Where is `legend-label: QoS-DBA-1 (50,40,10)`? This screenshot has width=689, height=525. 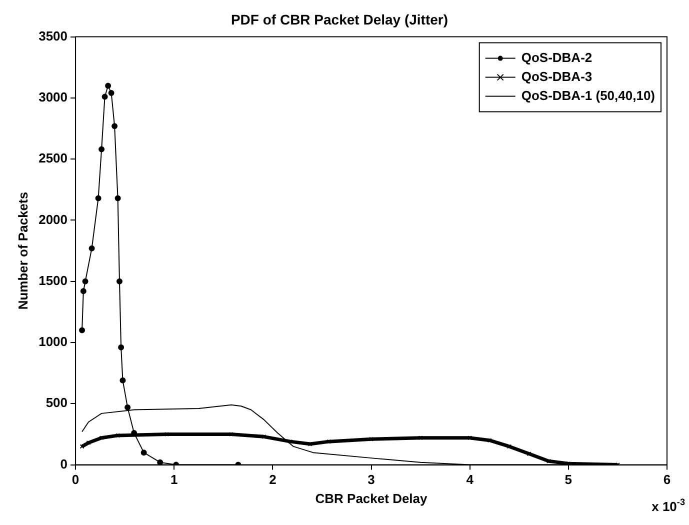
legend-label: QoS-DBA-1 (50,40,10) is located at coordinates (588, 95).